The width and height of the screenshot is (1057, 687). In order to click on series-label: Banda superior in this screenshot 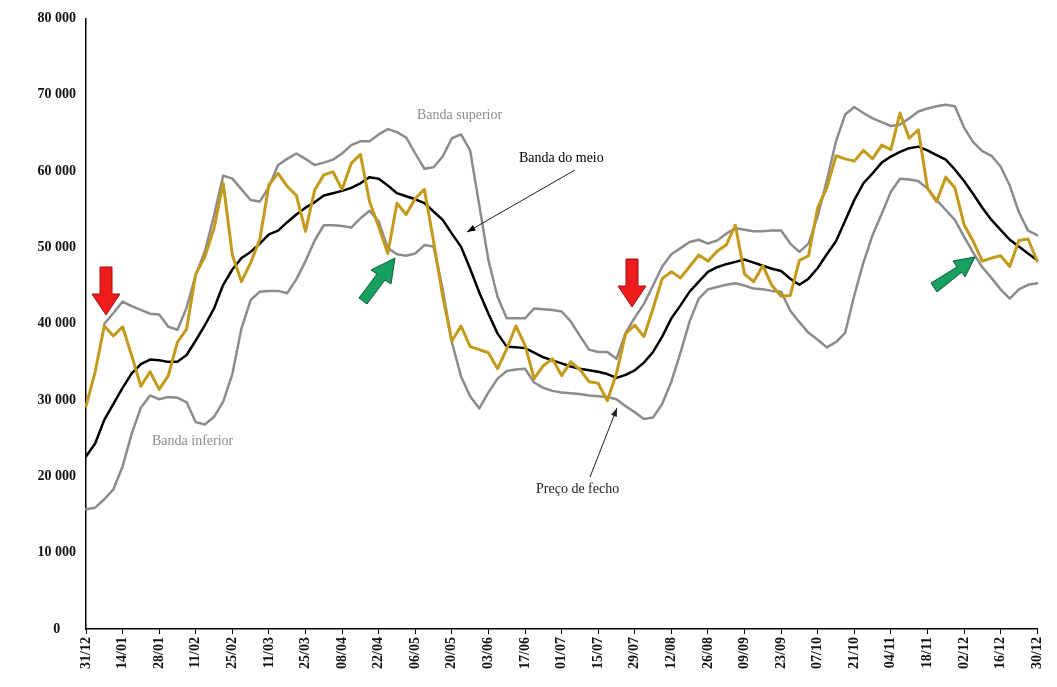, I will do `click(460, 114)`.